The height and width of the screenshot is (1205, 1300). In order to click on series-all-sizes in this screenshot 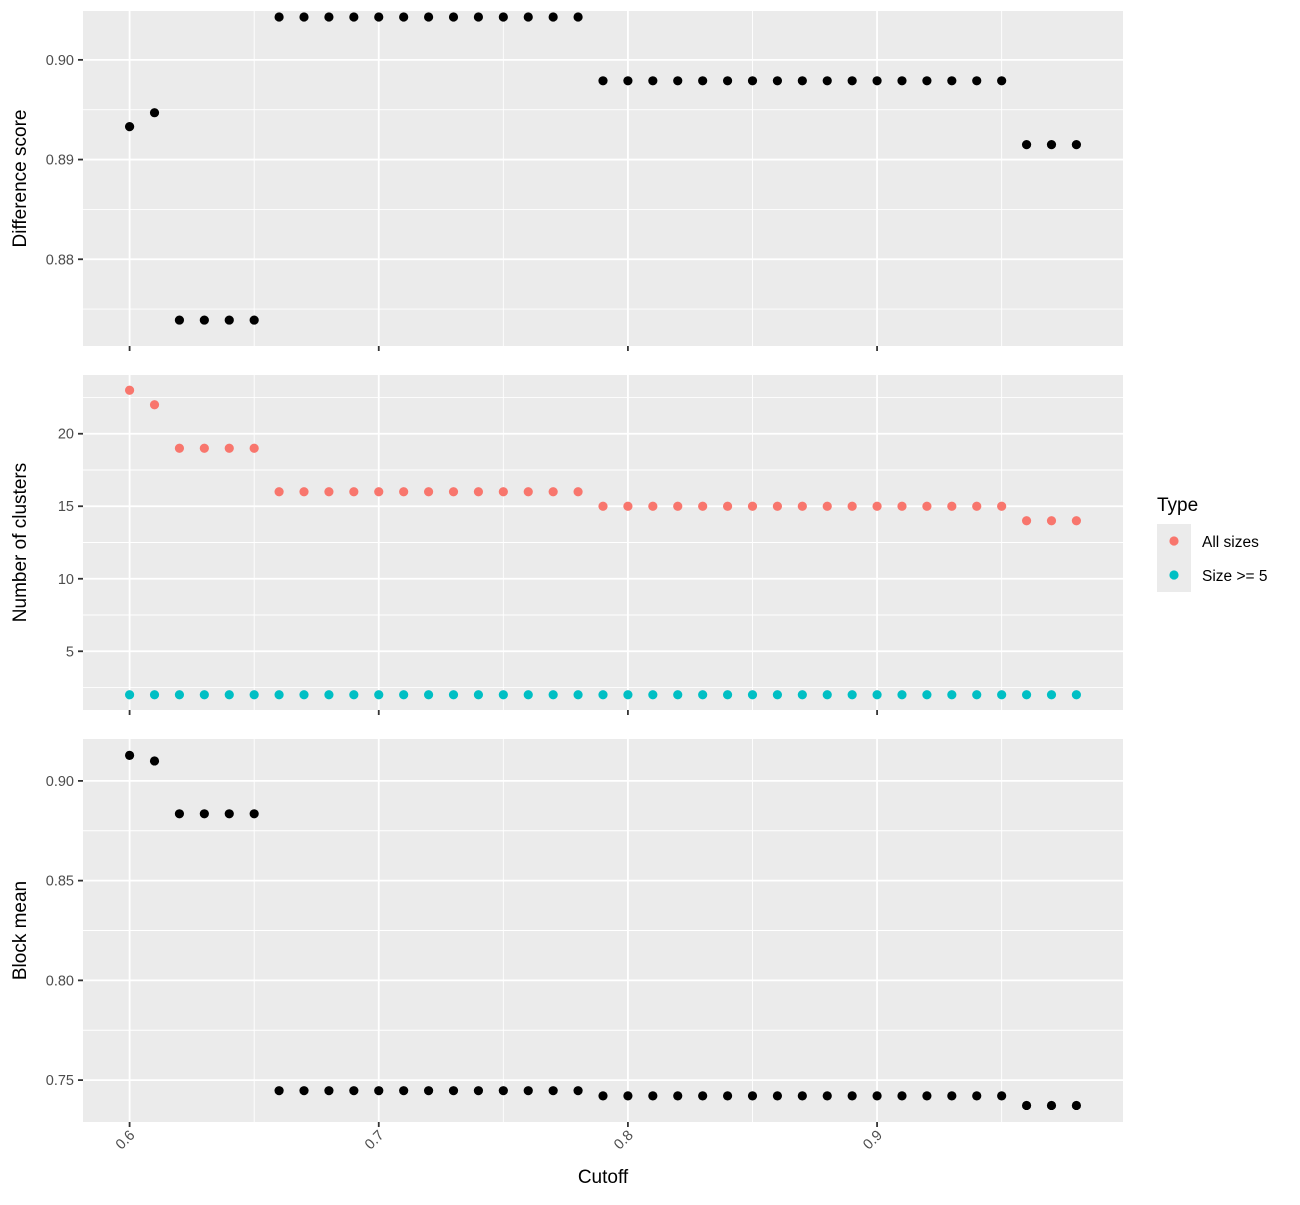, I will do `click(603, 455)`.